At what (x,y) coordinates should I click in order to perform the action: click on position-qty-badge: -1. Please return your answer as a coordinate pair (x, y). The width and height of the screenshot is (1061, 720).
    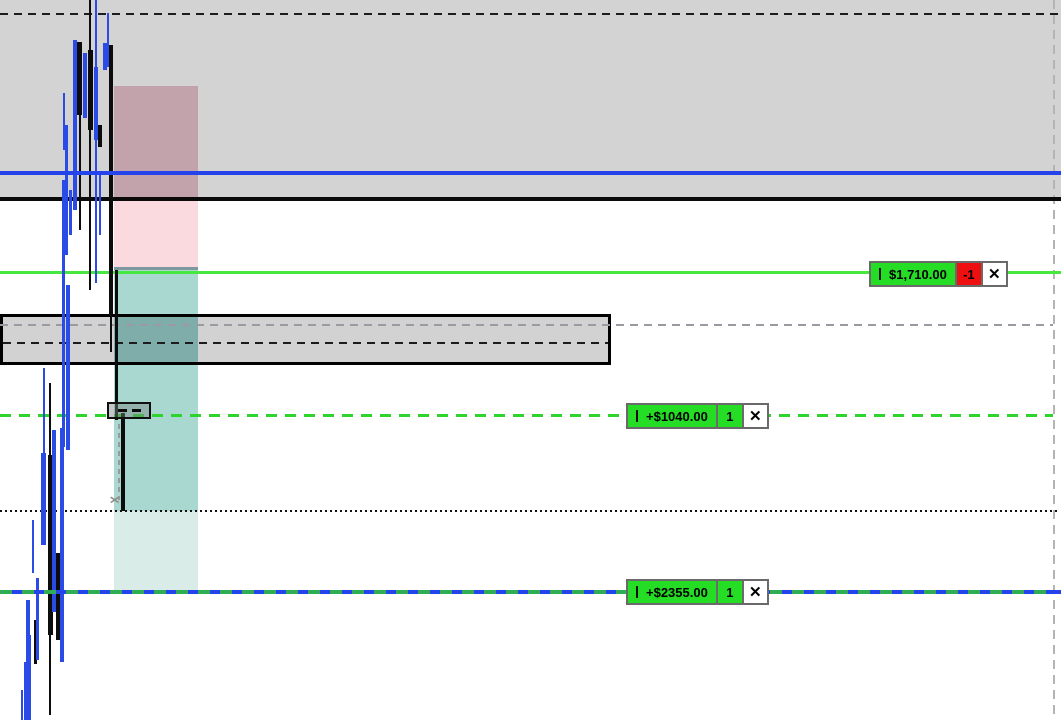
    Looking at the image, I should click on (968, 274).